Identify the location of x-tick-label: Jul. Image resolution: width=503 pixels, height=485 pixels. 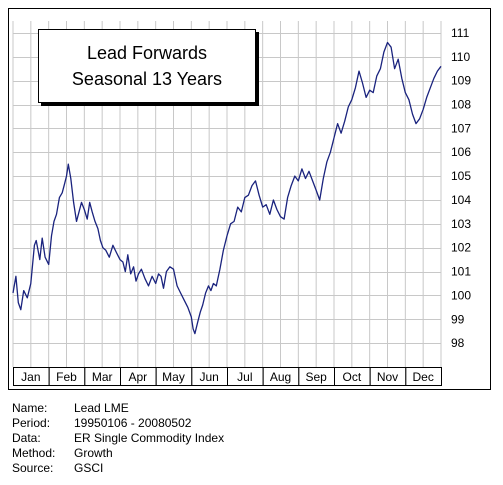
(244, 377).